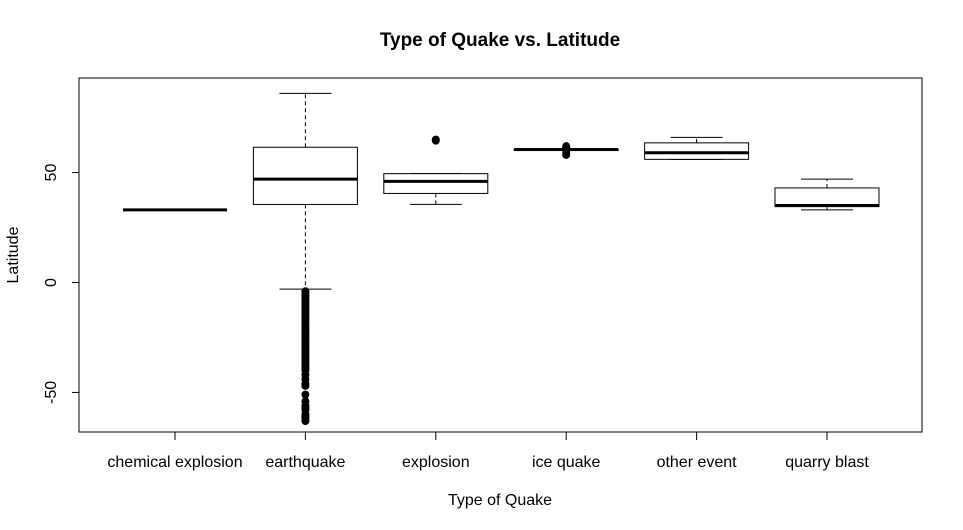  Describe the element at coordinates (61, 284) in the screenshot. I see `y-axis: -50 0 50` at that location.